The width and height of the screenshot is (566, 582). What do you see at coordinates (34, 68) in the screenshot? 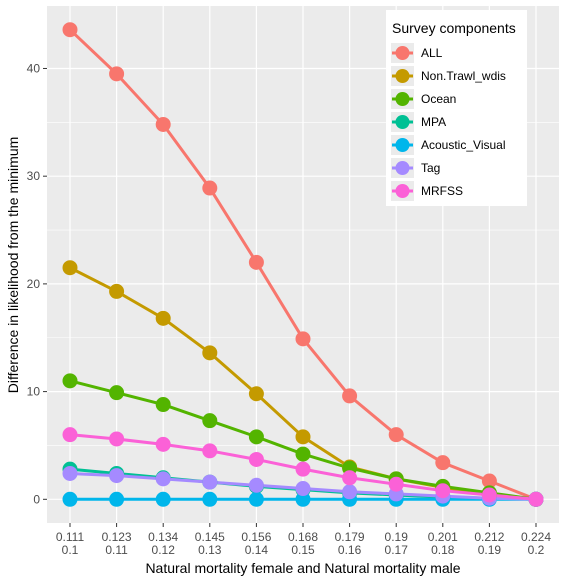
I see `y-tick-label: 40` at bounding box center [34, 68].